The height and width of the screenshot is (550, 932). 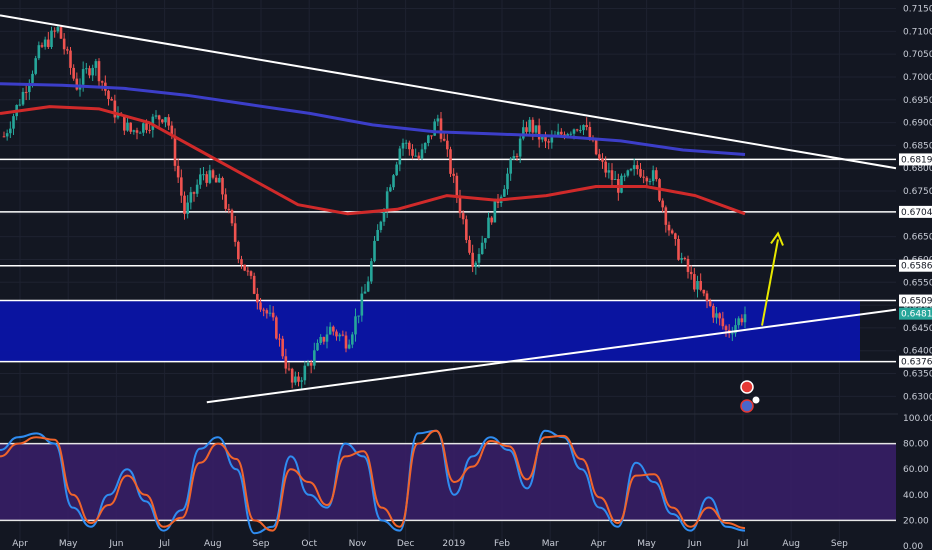 What do you see at coordinates (915, 275) in the screenshot?
I see `axis-background` at bounding box center [915, 275].